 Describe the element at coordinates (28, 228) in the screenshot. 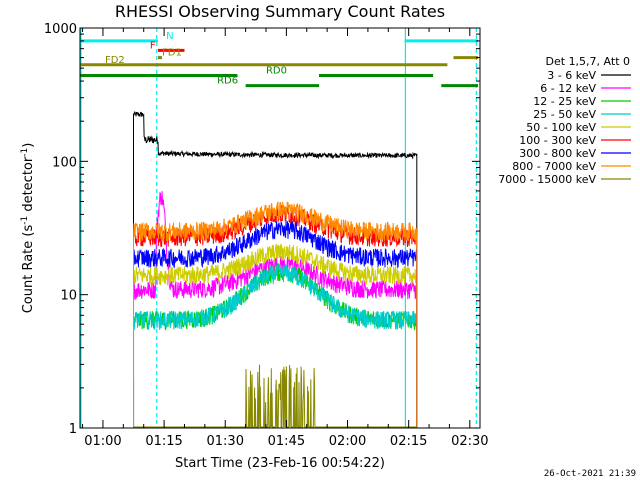

I see `y-axis-label: Count Rate (s-1 detector-1)` at that location.